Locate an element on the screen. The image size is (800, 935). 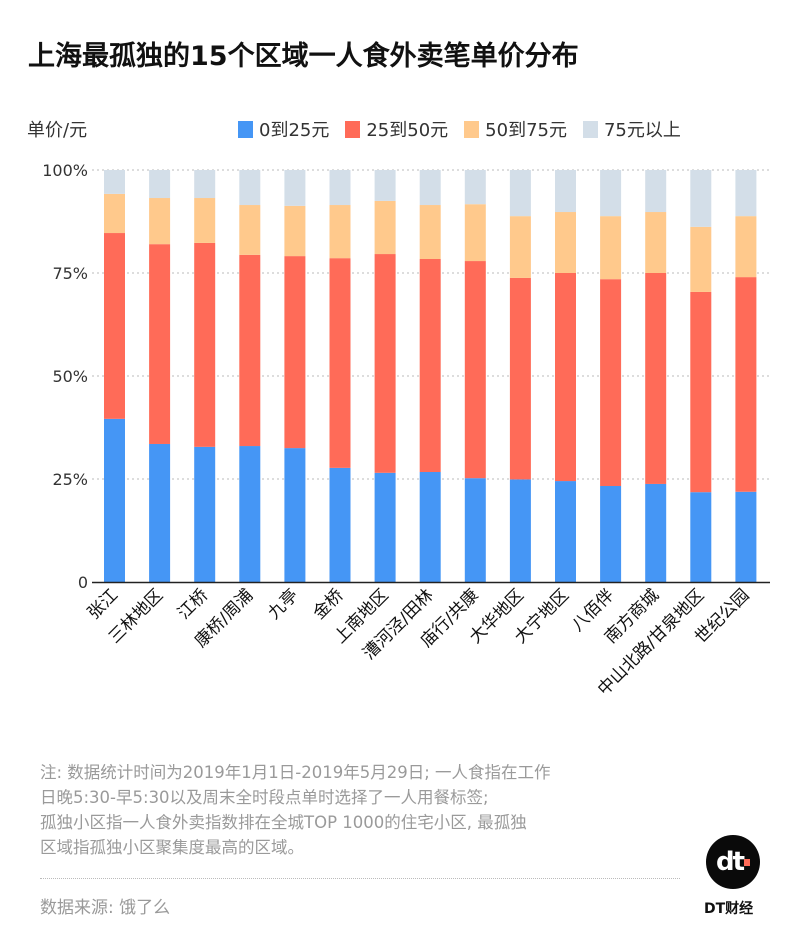
divider is located at coordinates (360, 878).